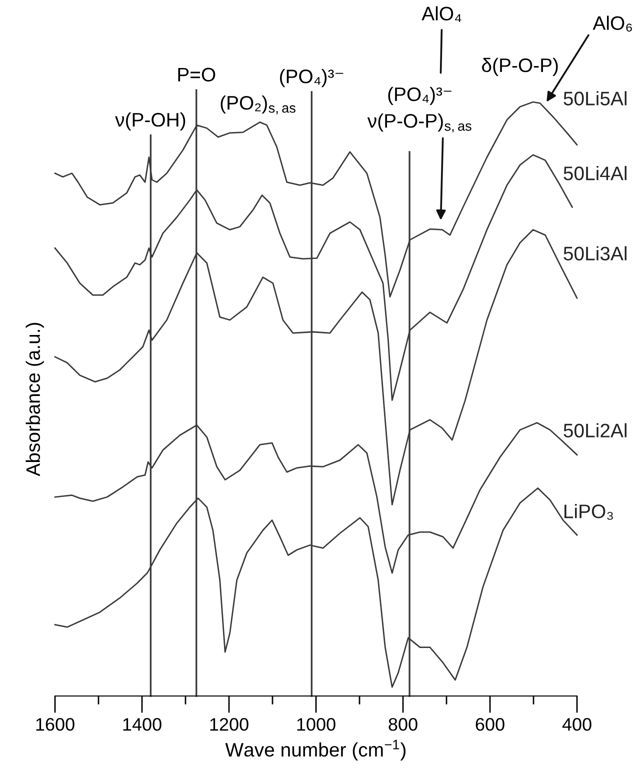 Image resolution: width=643 pixels, height=769 pixels. What do you see at coordinates (312, 78) in the screenshot?
I see `ref-line-label: (PO₄)³⁻` at bounding box center [312, 78].